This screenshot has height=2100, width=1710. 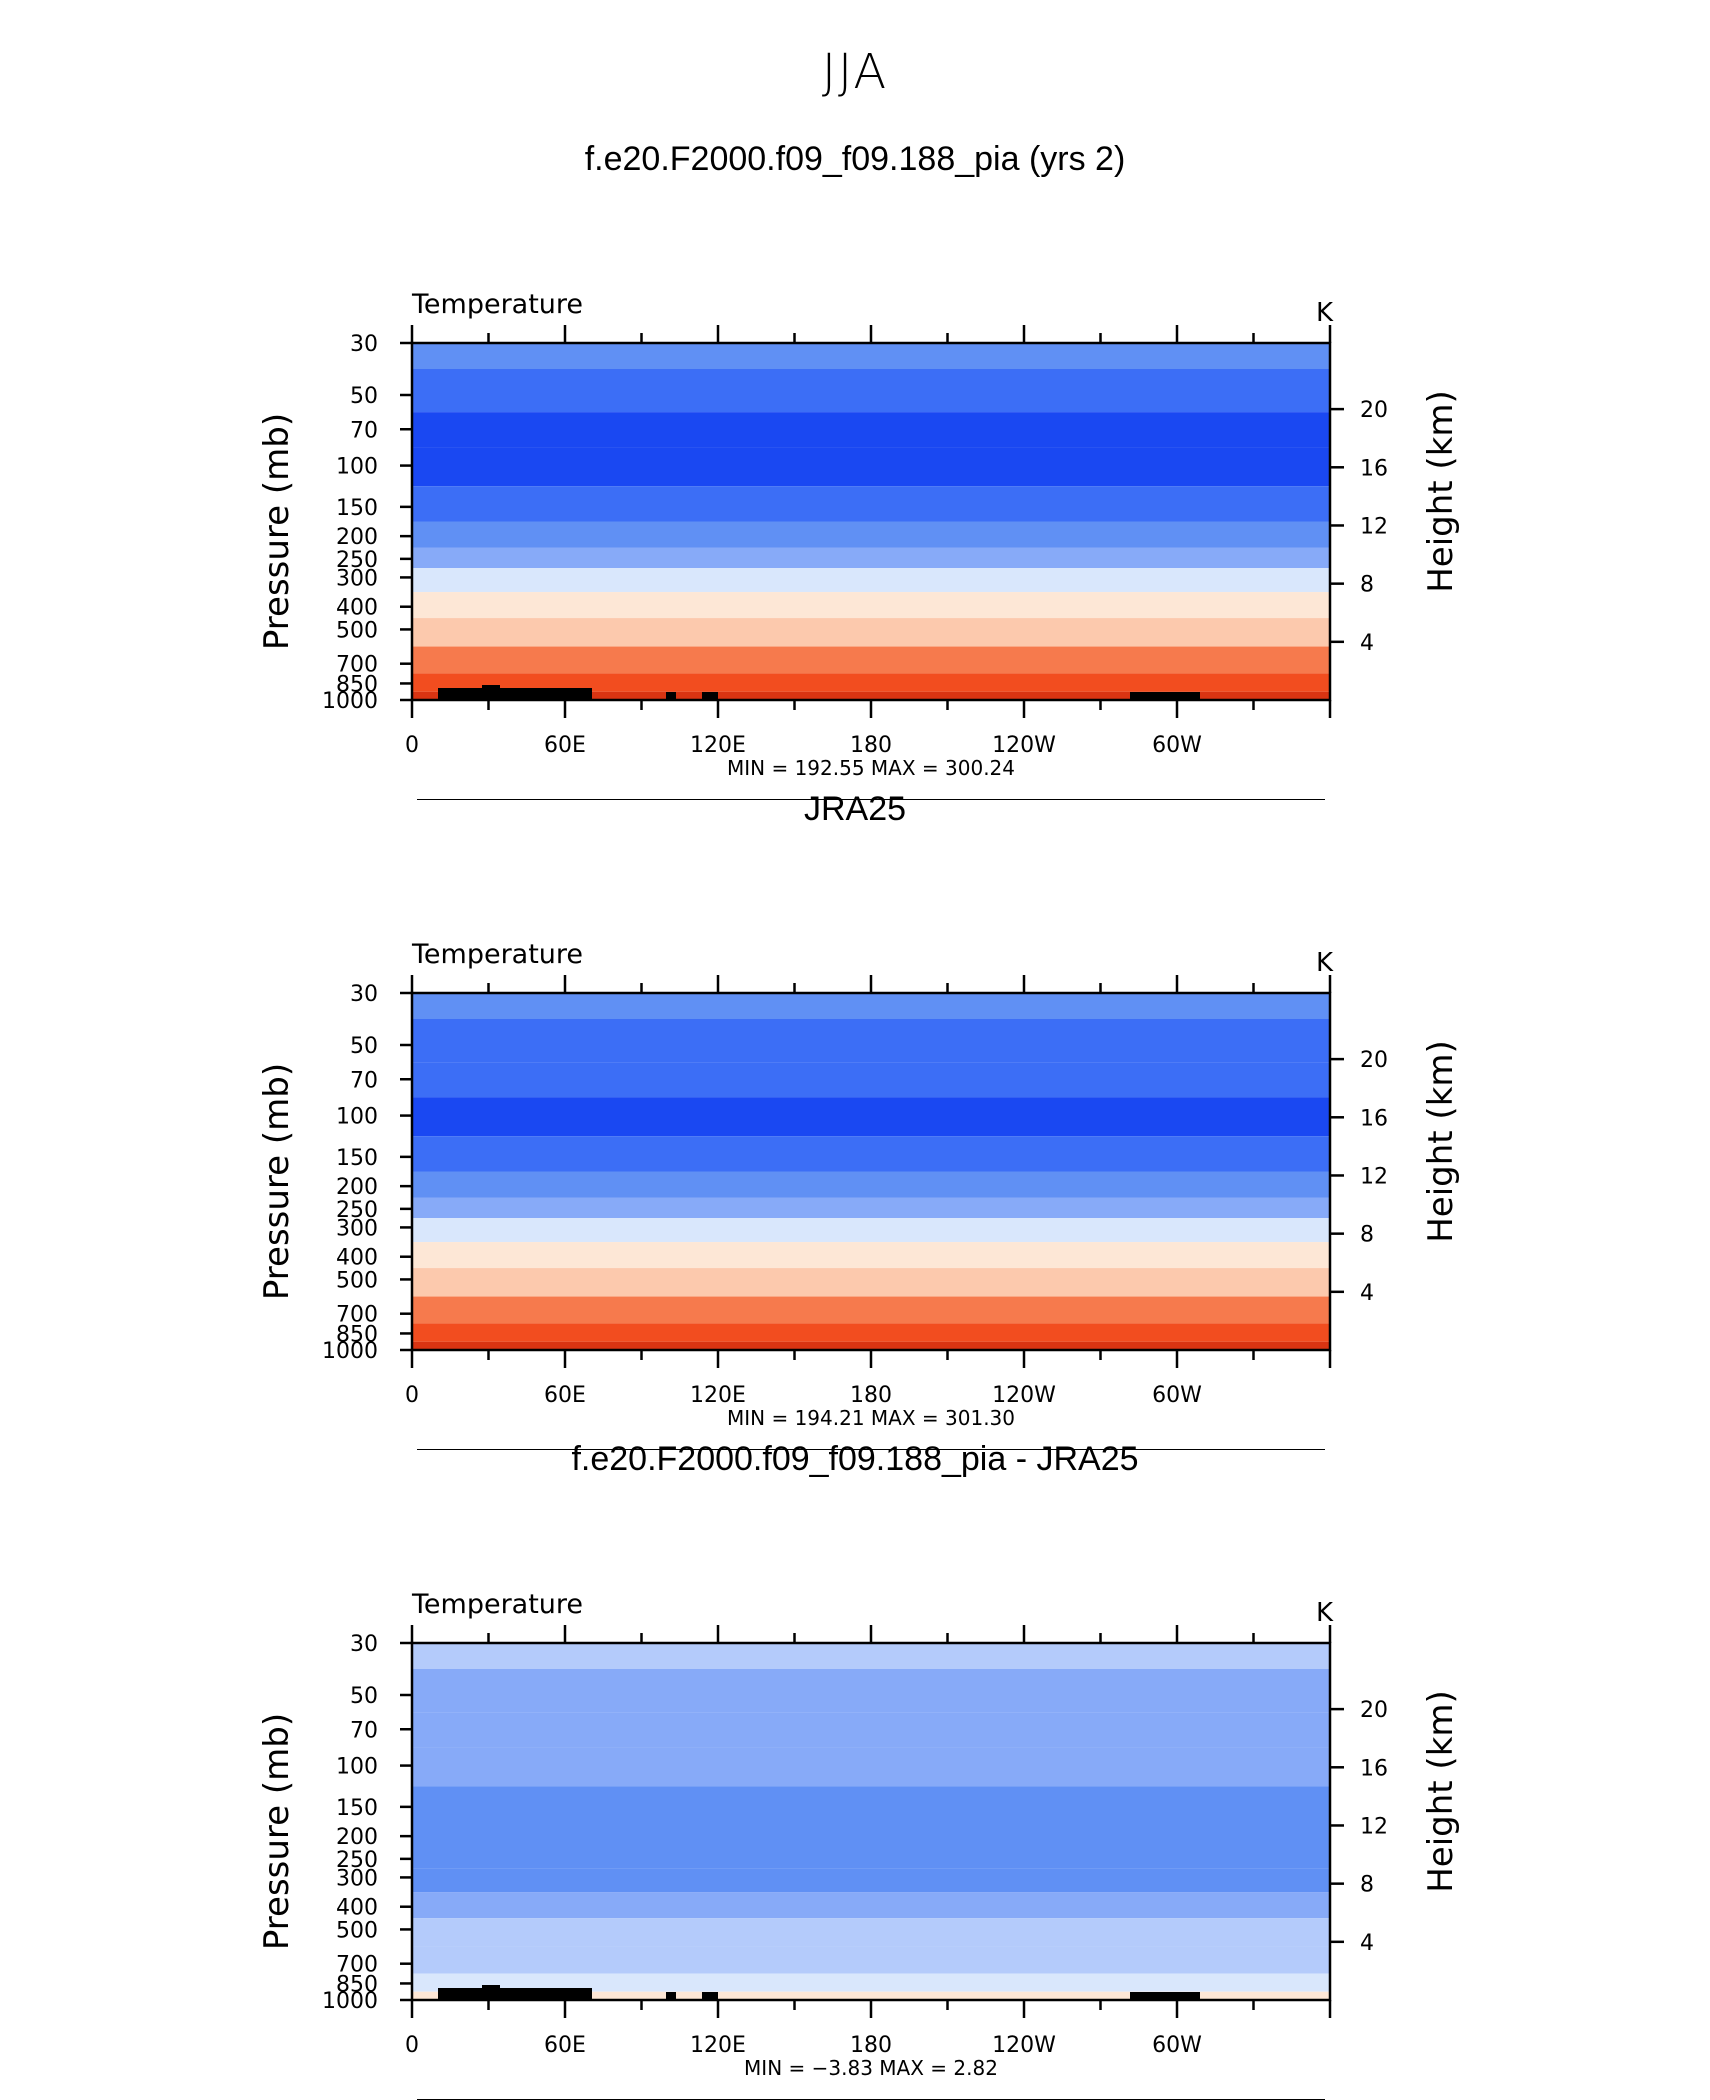 I want to click on x-tick-label: 120E, so click(x=718, y=1395).